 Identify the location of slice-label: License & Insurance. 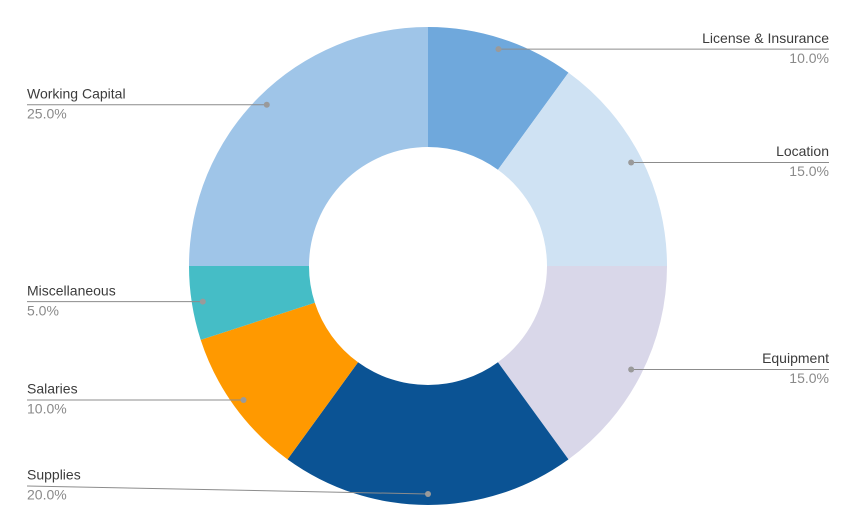
(765, 38).